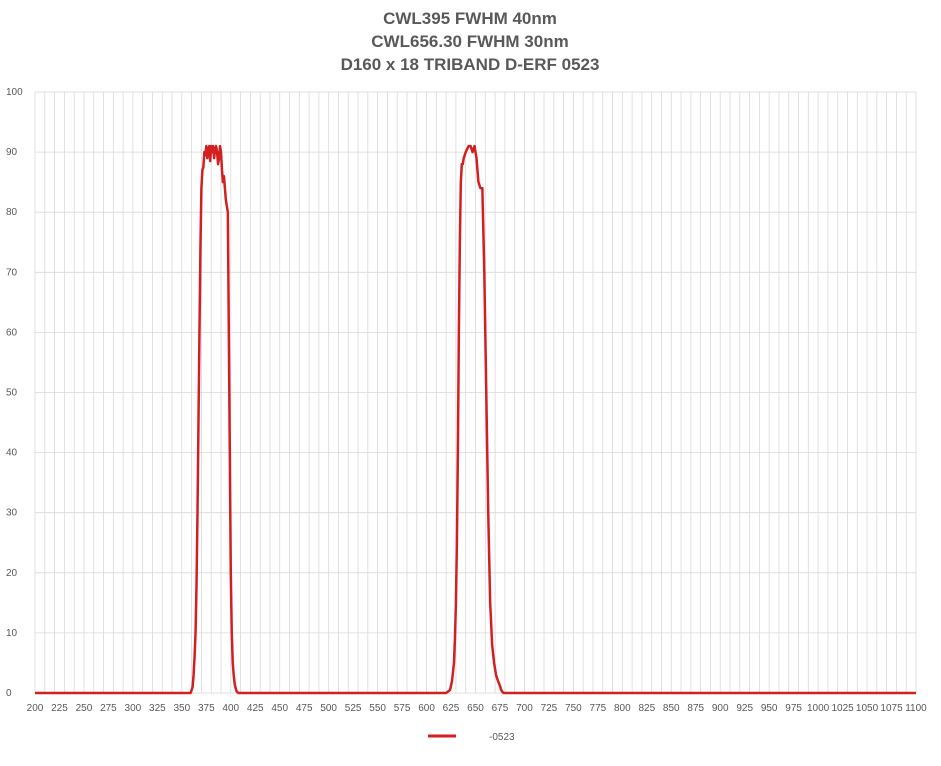 The height and width of the screenshot is (766, 941). I want to click on x-tick-label: 675, so click(500, 708).